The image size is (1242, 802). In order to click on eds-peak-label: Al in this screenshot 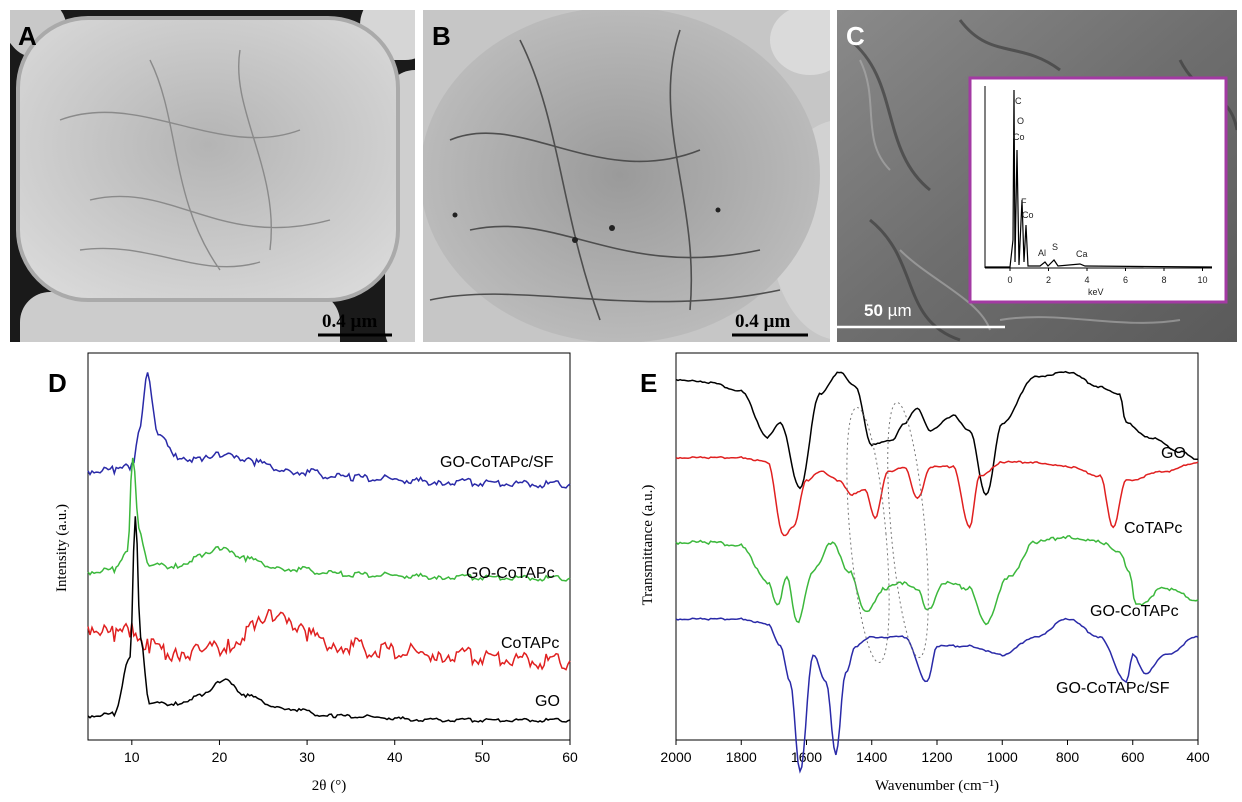, I will do `click(1042, 253)`.